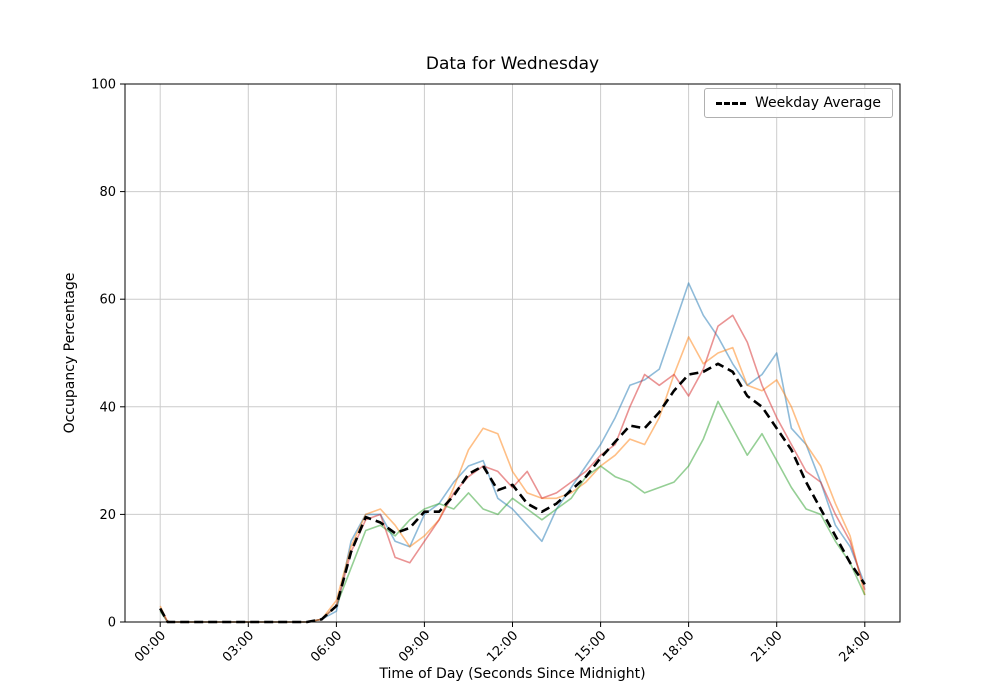 This screenshot has height=700, width=1000. I want to click on x-tick-label: 09:00, so click(414, 646).